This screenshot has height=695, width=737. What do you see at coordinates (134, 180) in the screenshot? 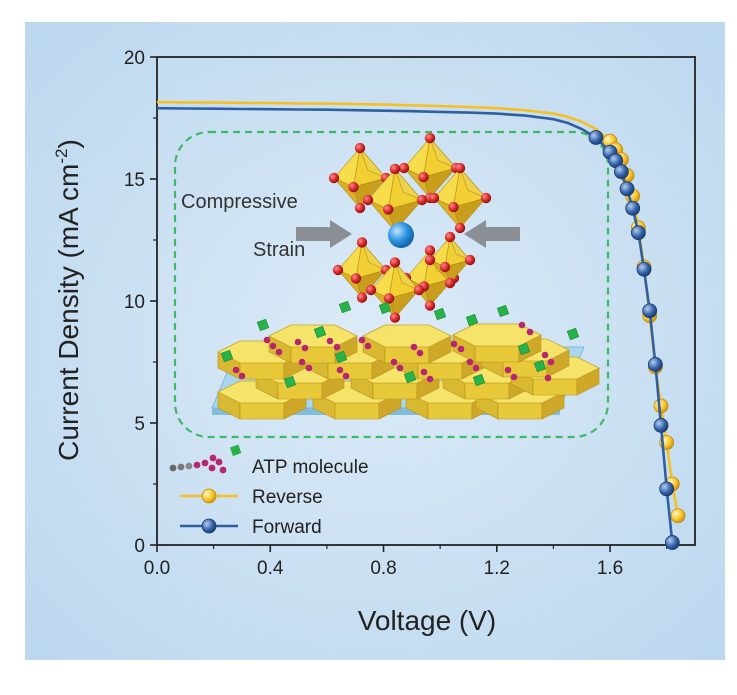
I see `y-tick-label: 15` at bounding box center [134, 180].